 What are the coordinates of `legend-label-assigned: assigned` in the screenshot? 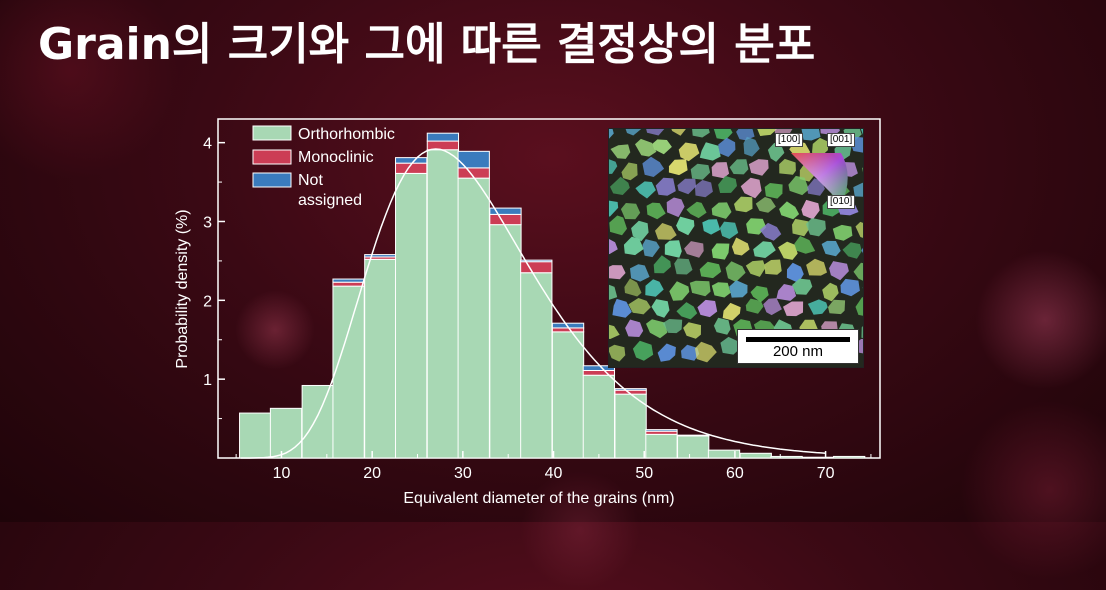 It's located at (330, 200).